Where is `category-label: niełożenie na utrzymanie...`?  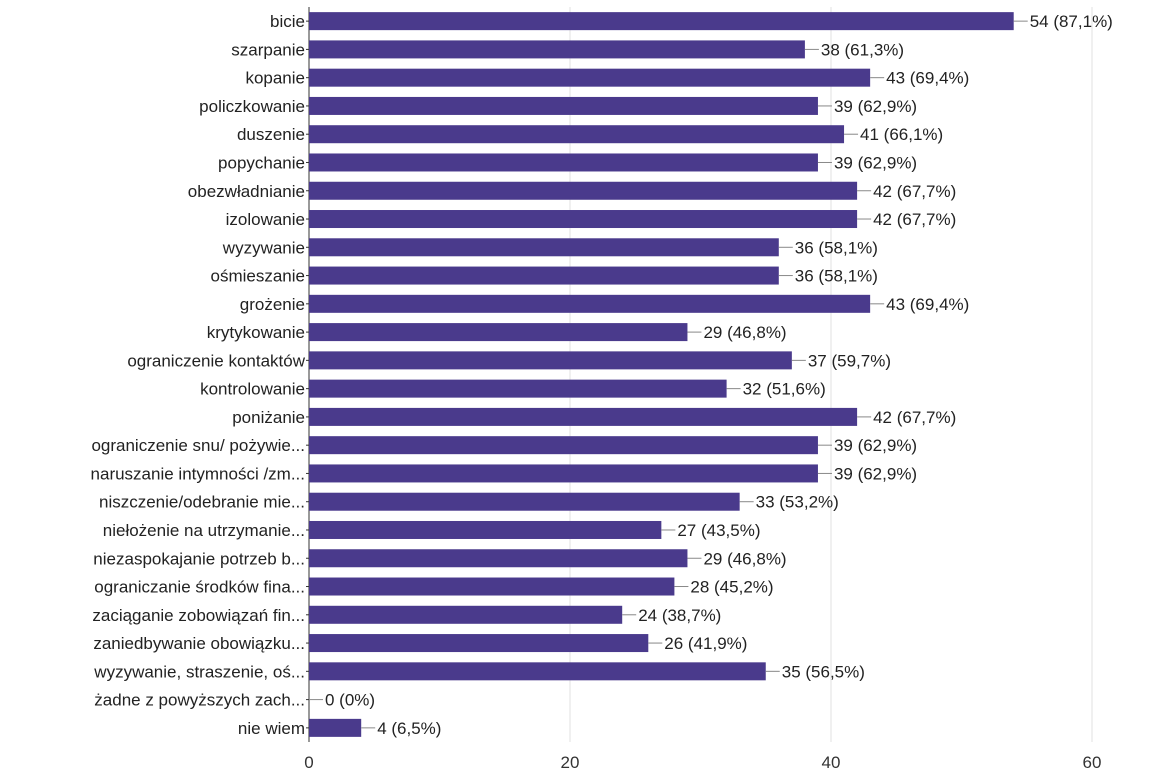 category-label: niełożenie na utrzymanie... is located at coordinates (204, 530).